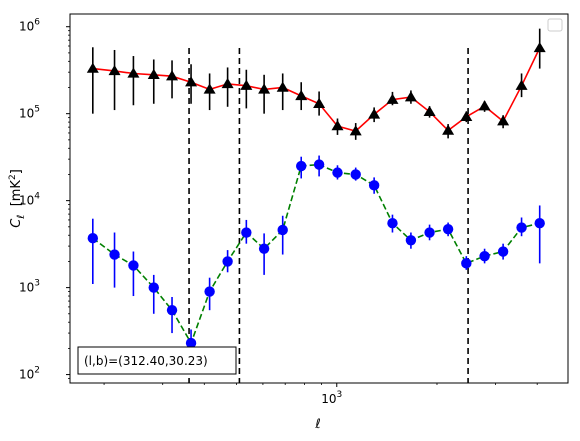 This screenshot has width=580, height=441. I want to click on y-tick-exponent: 5, so click(37, 110).